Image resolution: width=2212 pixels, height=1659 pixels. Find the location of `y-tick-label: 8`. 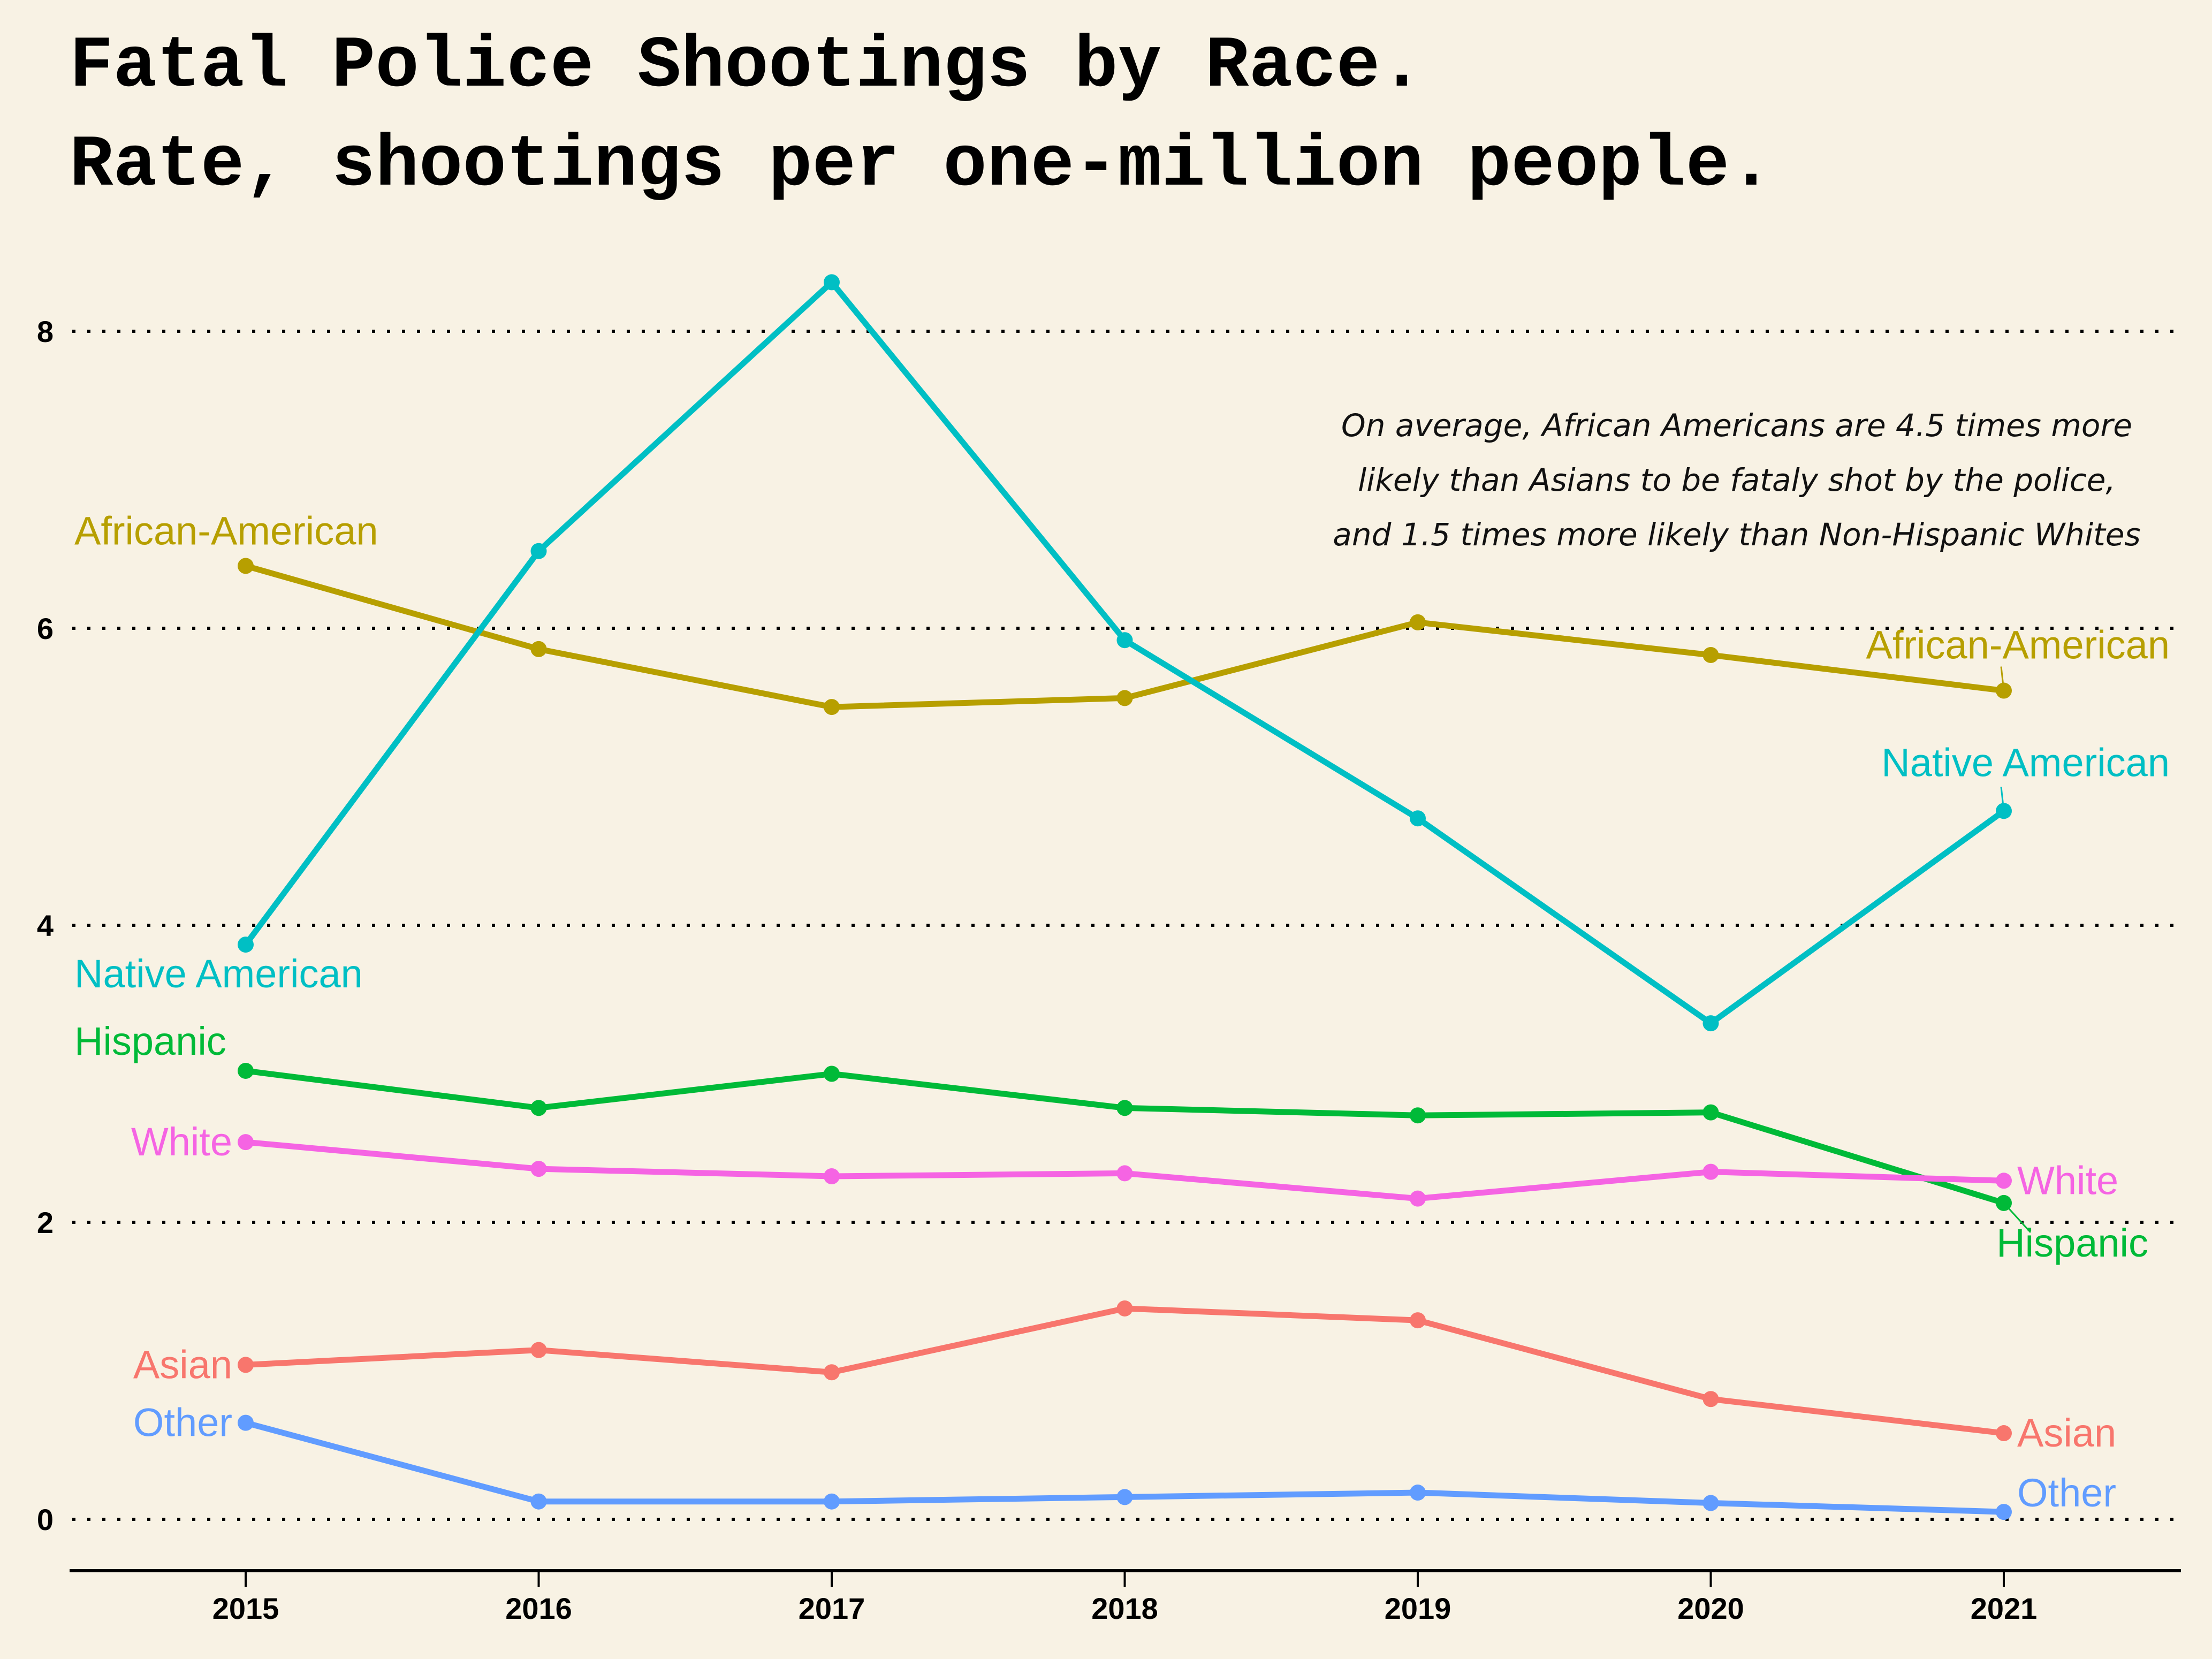

y-tick-label: 8 is located at coordinates (45, 331).